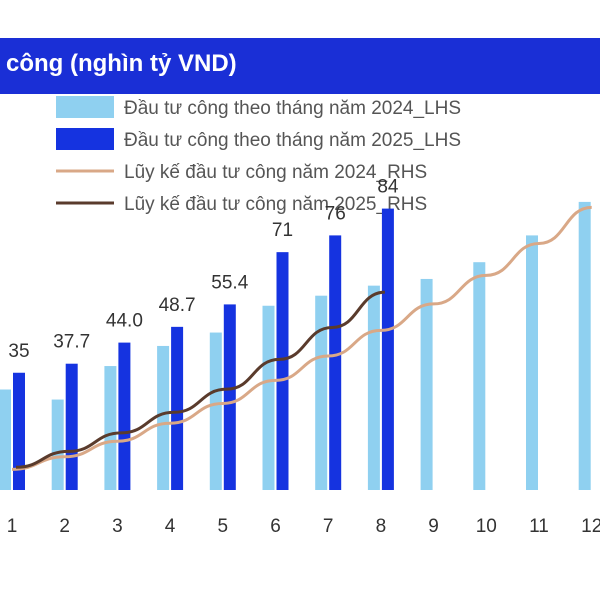  Describe the element at coordinates (229, 282) in the screenshot. I see `data-label-2025-5: 55.4` at that location.